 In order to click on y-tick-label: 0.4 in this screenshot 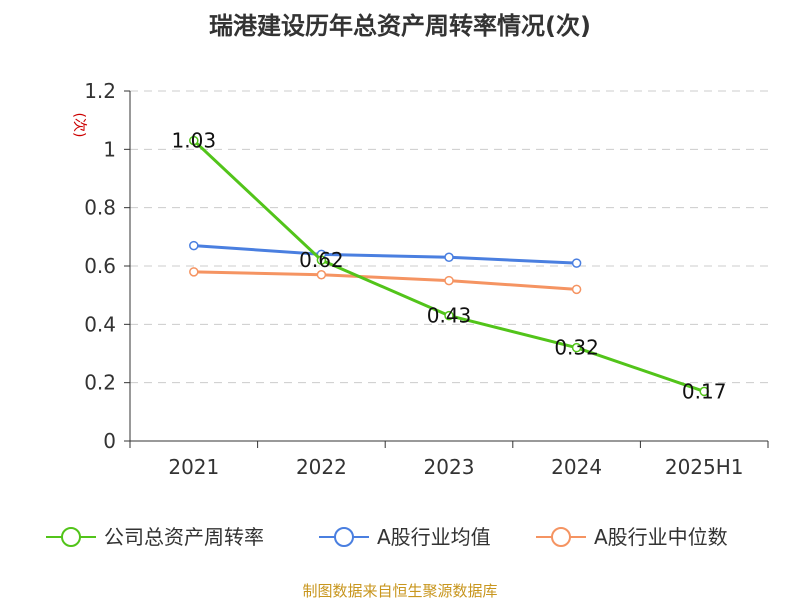, I will do `click(100, 324)`.